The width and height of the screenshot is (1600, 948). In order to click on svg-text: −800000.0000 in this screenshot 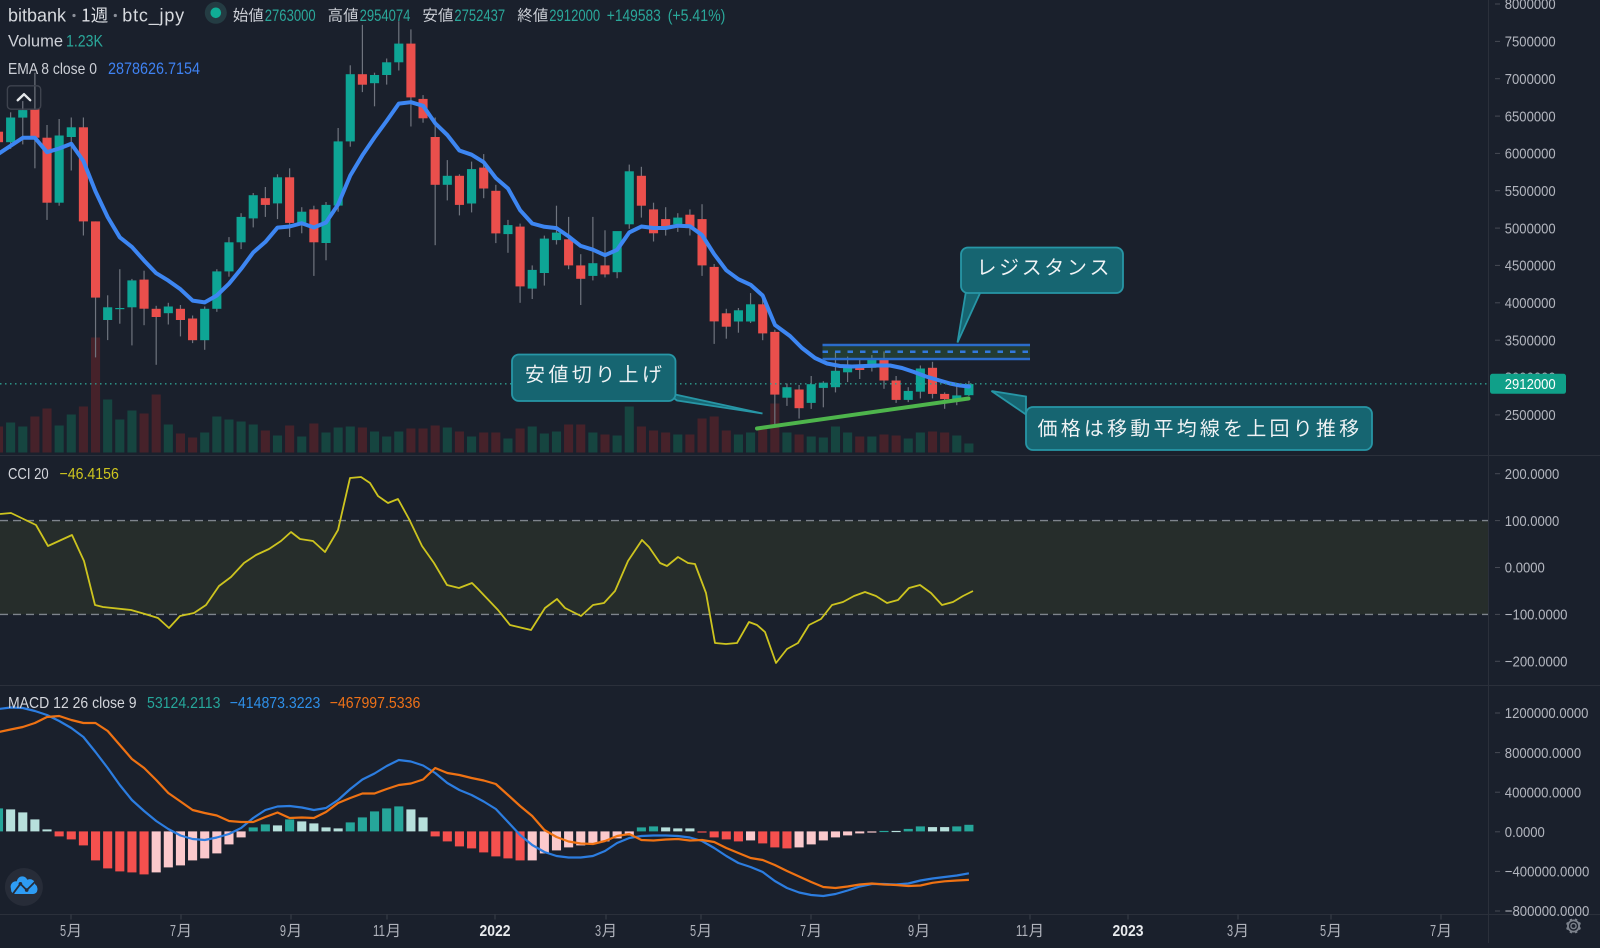, I will do `click(1547, 911)`.